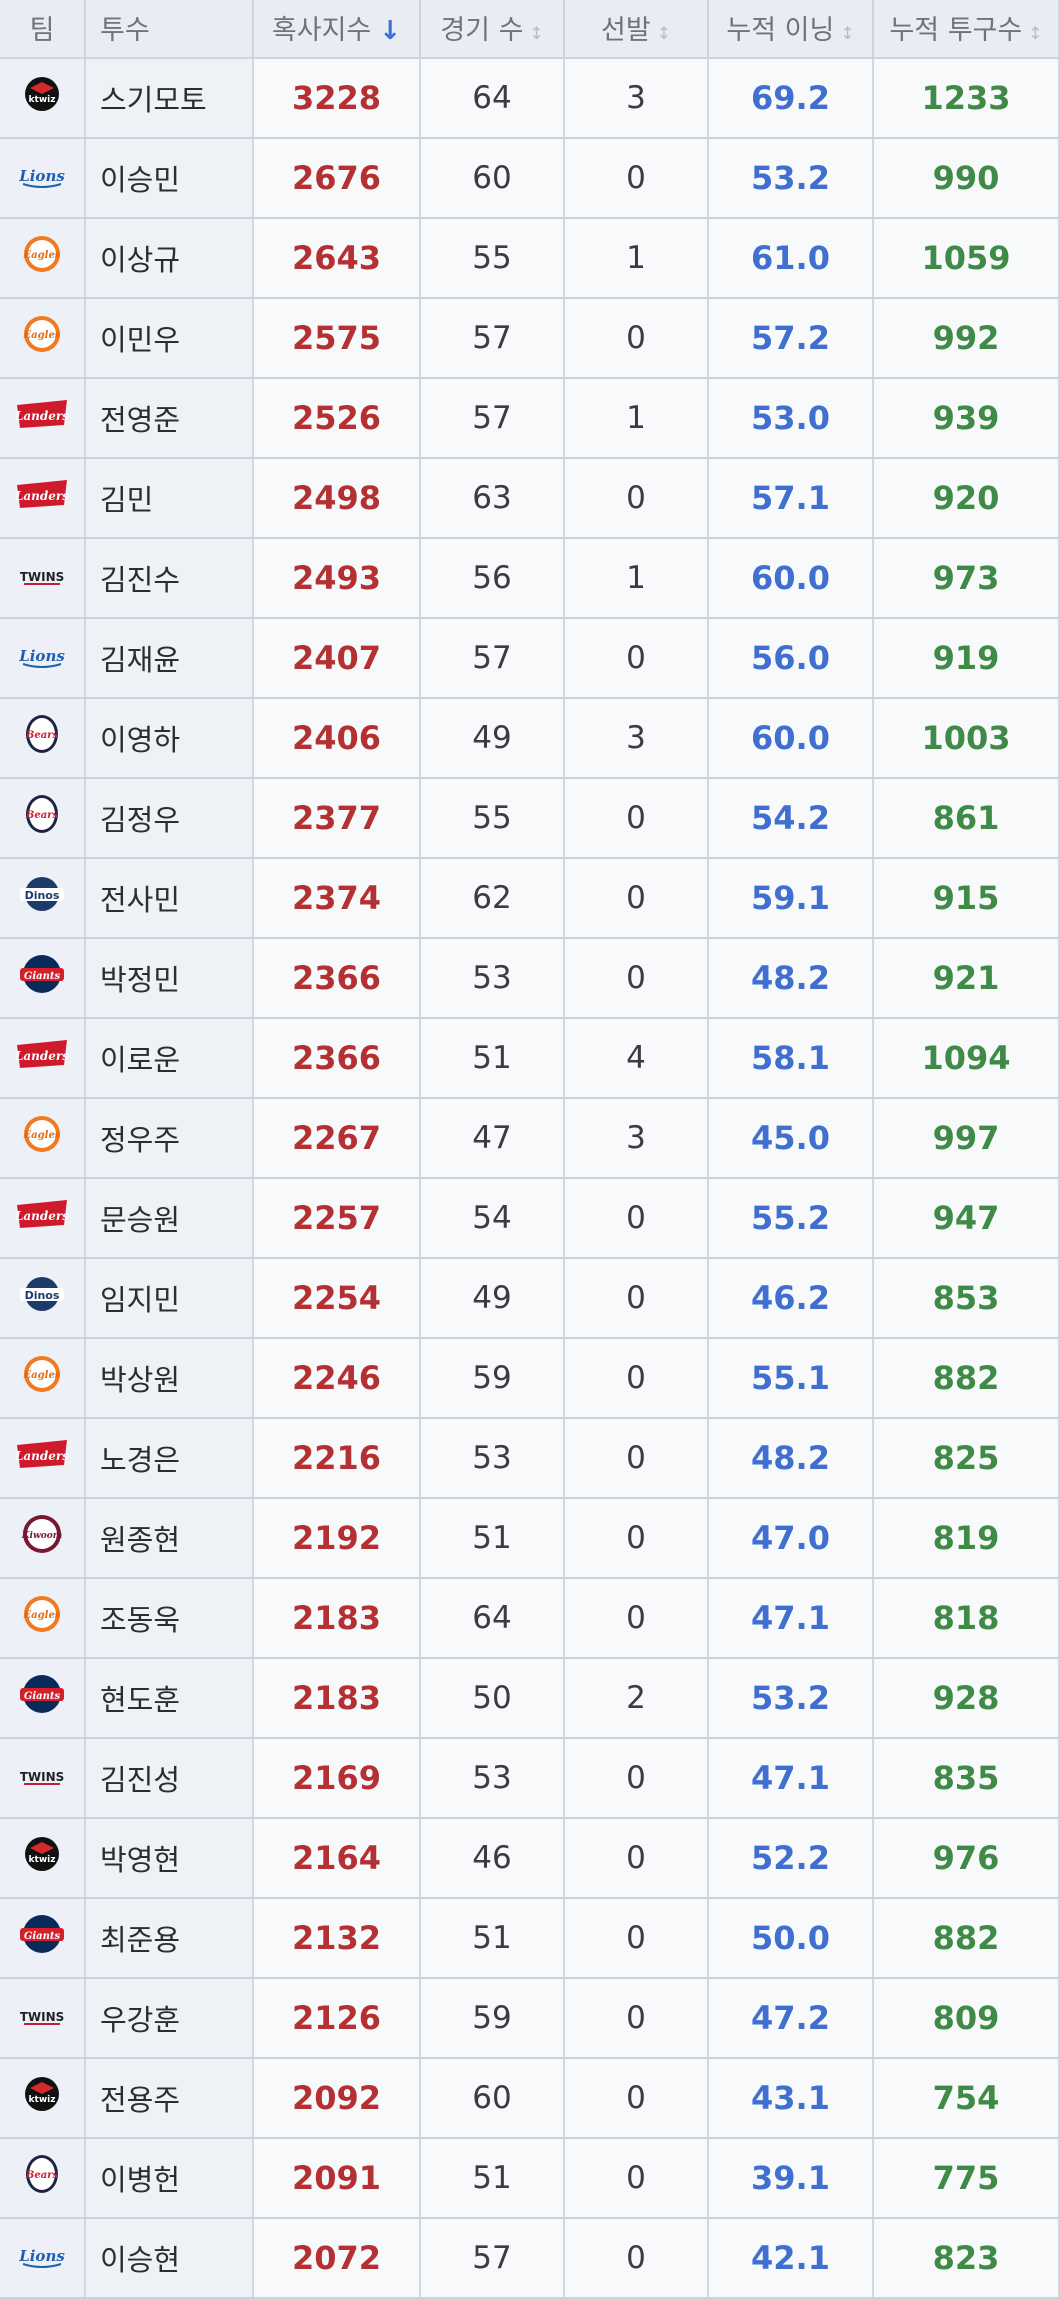  What do you see at coordinates (791, 1778) in the screenshot?
I see `innings-total: 47.1` at bounding box center [791, 1778].